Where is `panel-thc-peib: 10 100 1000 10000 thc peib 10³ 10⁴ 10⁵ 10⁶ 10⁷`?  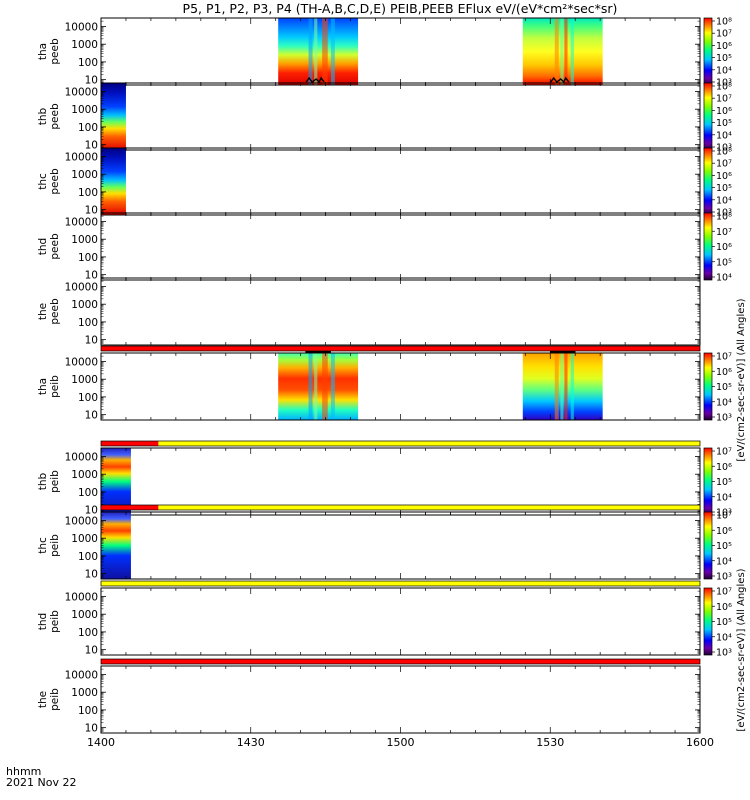 panel-thc-peib: 10 100 1000 10000 thc peib 10³ 10⁴ 10⁵ 10⁶ 10⁷ is located at coordinates (384, 543).